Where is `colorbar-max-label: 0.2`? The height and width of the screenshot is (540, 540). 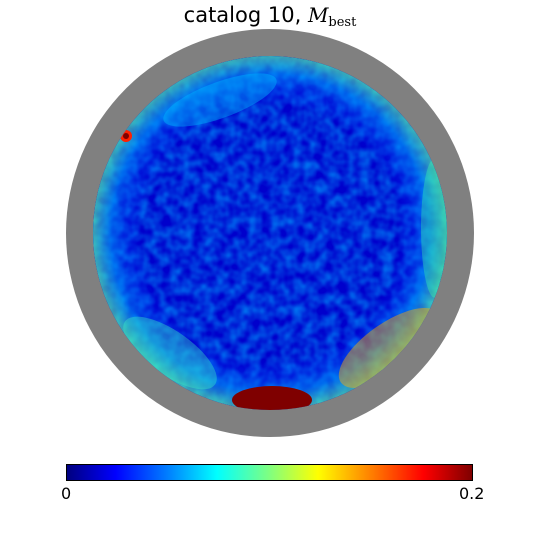
colorbar-max-label: 0.2 is located at coordinates (472, 493).